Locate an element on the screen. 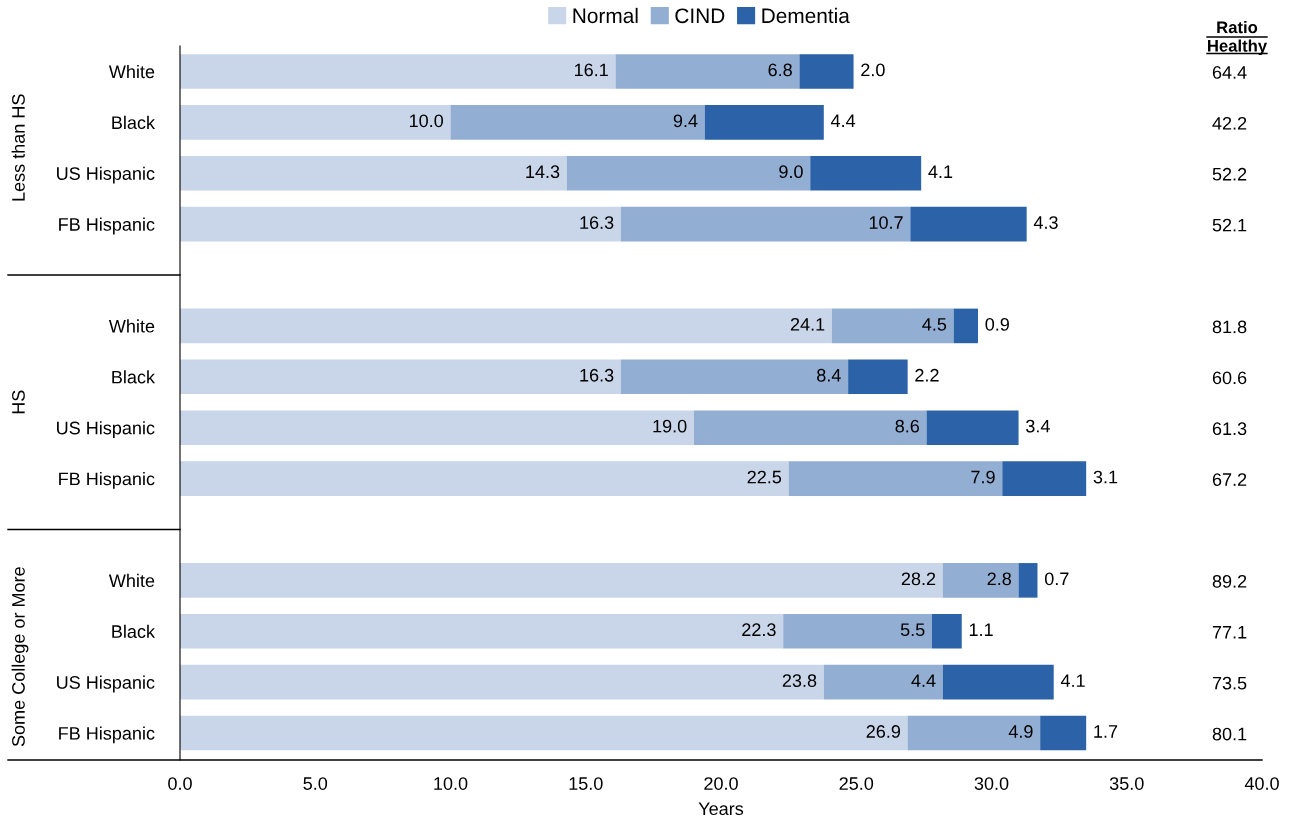  annotation: 67.2 is located at coordinates (1229, 479).